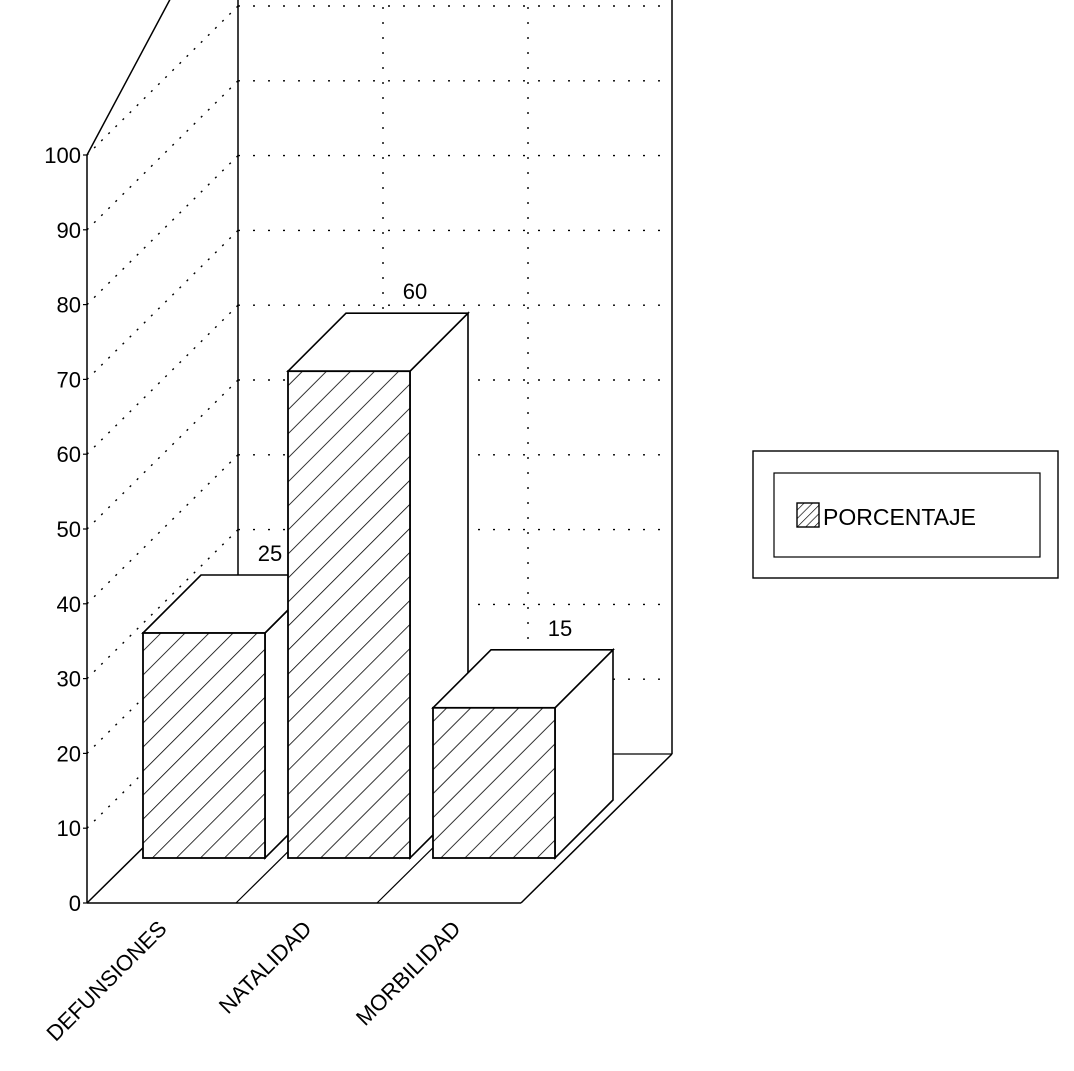 Image resolution: width=1074 pixels, height=1071 pixels. Describe the element at coordinates (265, 967) in the screenshot. I see `x-tick-label: NATALIDAD` at that location.